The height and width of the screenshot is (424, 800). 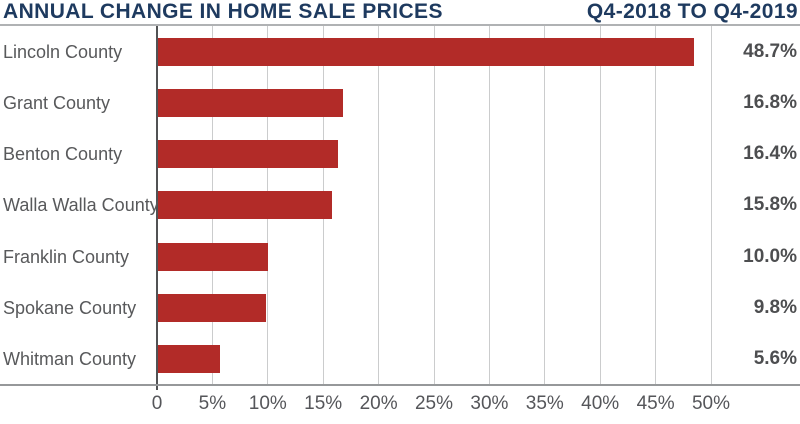 What do you see at coordinates (775, 358) in the screenshot?
I see `value-label: 5.6%` at bounding box center [775, 358].